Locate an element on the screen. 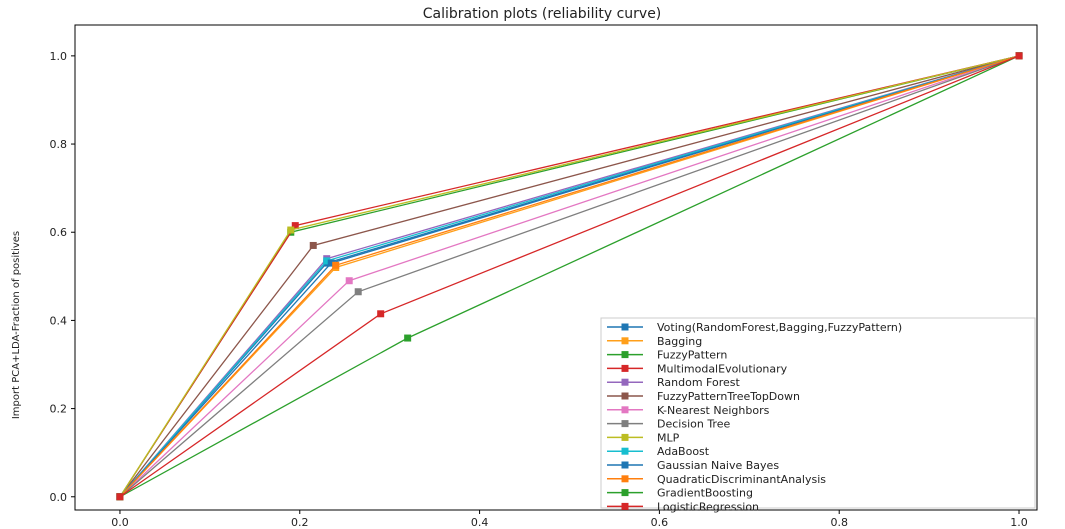 This screenshot has width=1065, height=529. legend-box is located at coordinates (818, 413).